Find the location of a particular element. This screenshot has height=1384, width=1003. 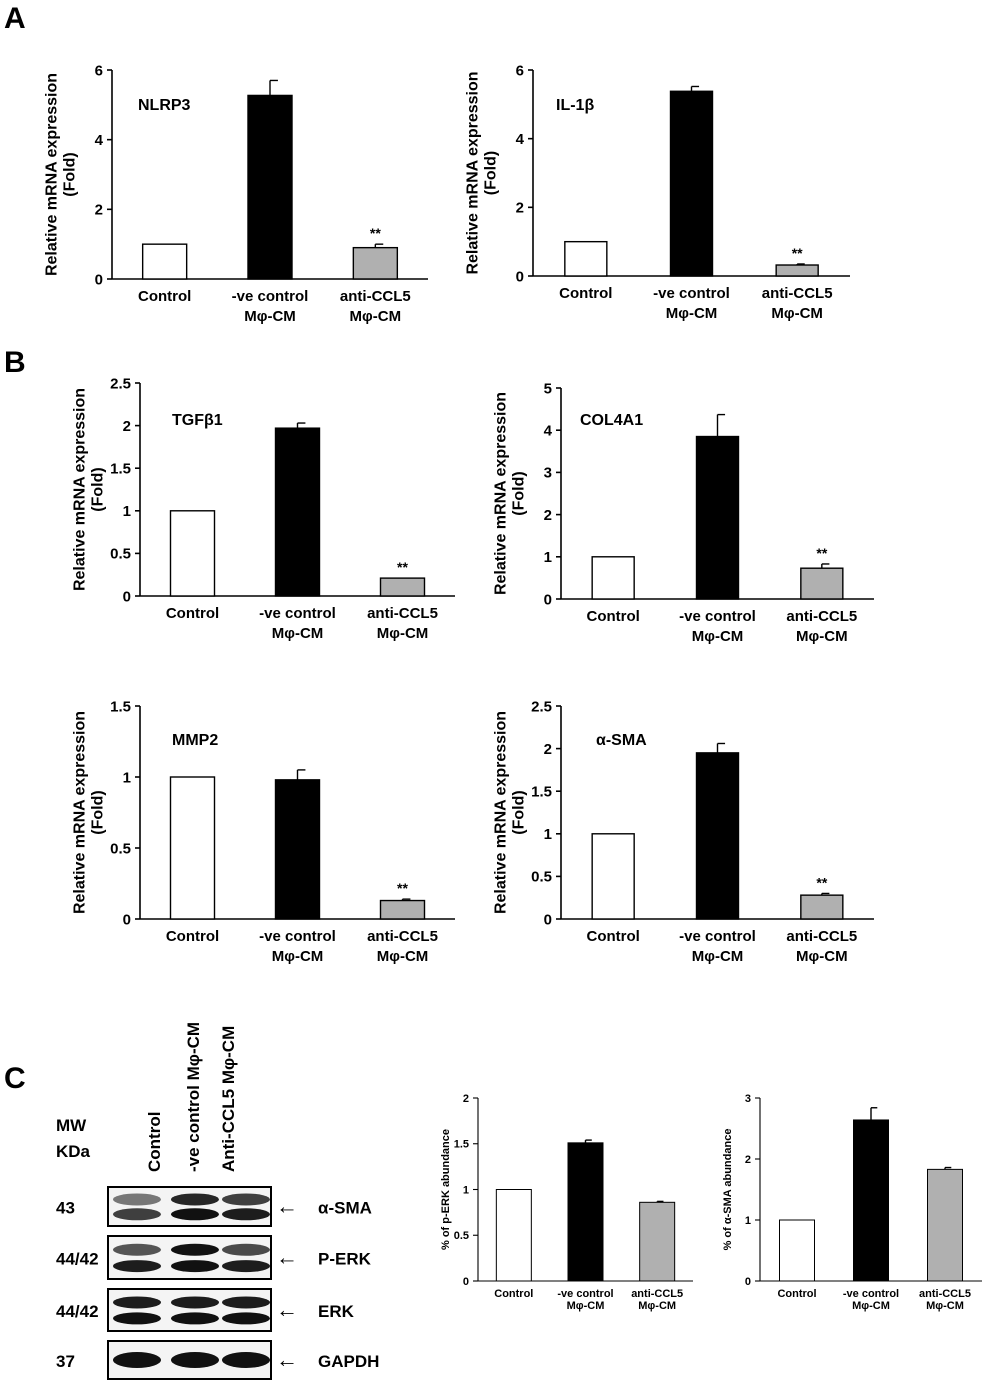

panel-letter-c: C is located at coordinates (15, 1078).